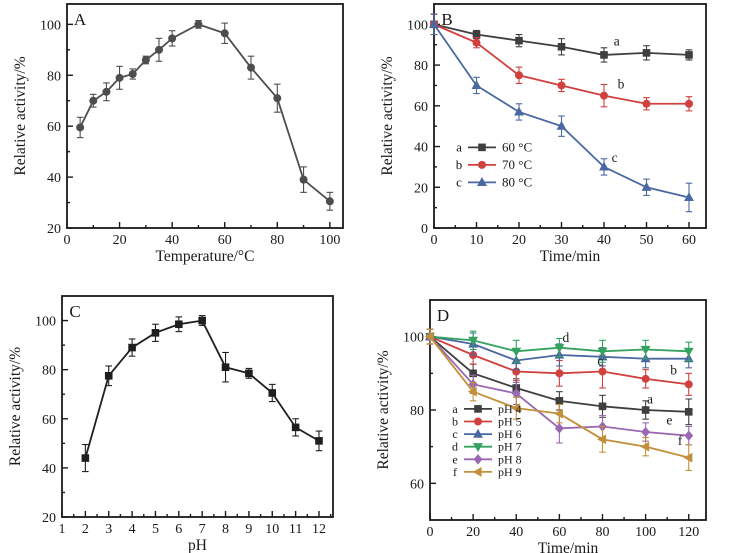  I want to click on panel-letter-D: D, so click(443, 315).